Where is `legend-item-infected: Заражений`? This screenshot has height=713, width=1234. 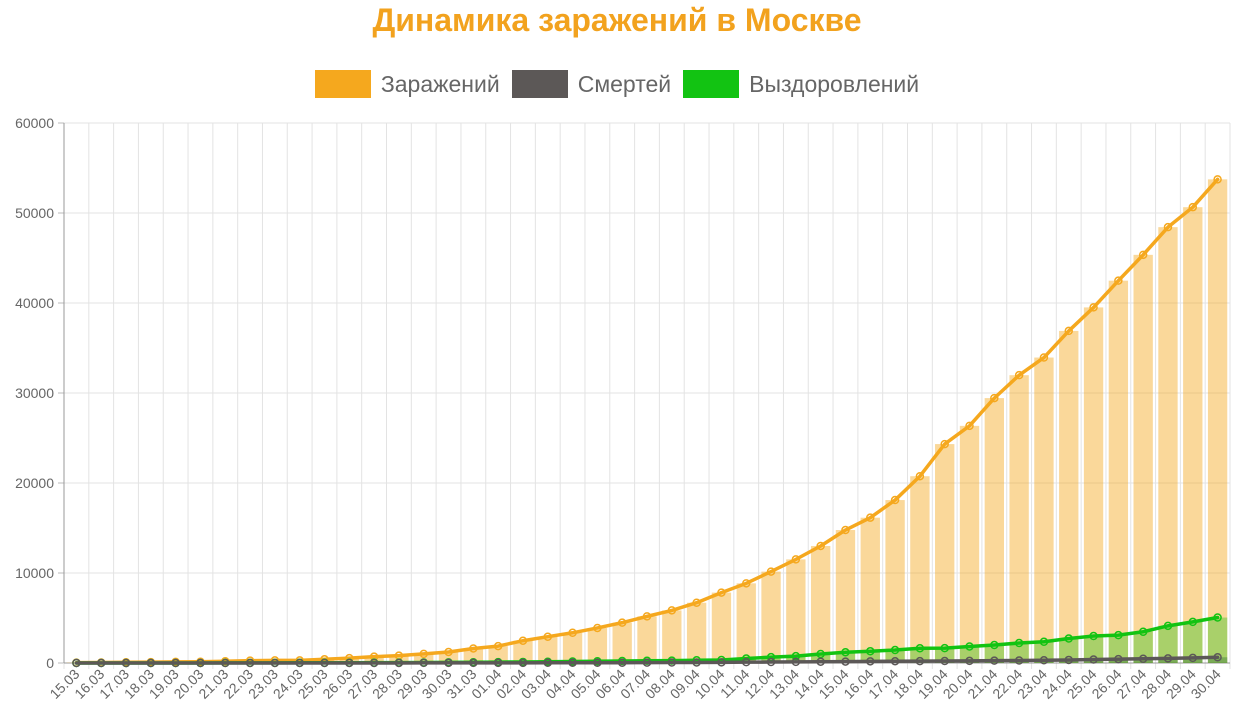 legend-item-infected: Заражений is located at coordinates (407, 84).